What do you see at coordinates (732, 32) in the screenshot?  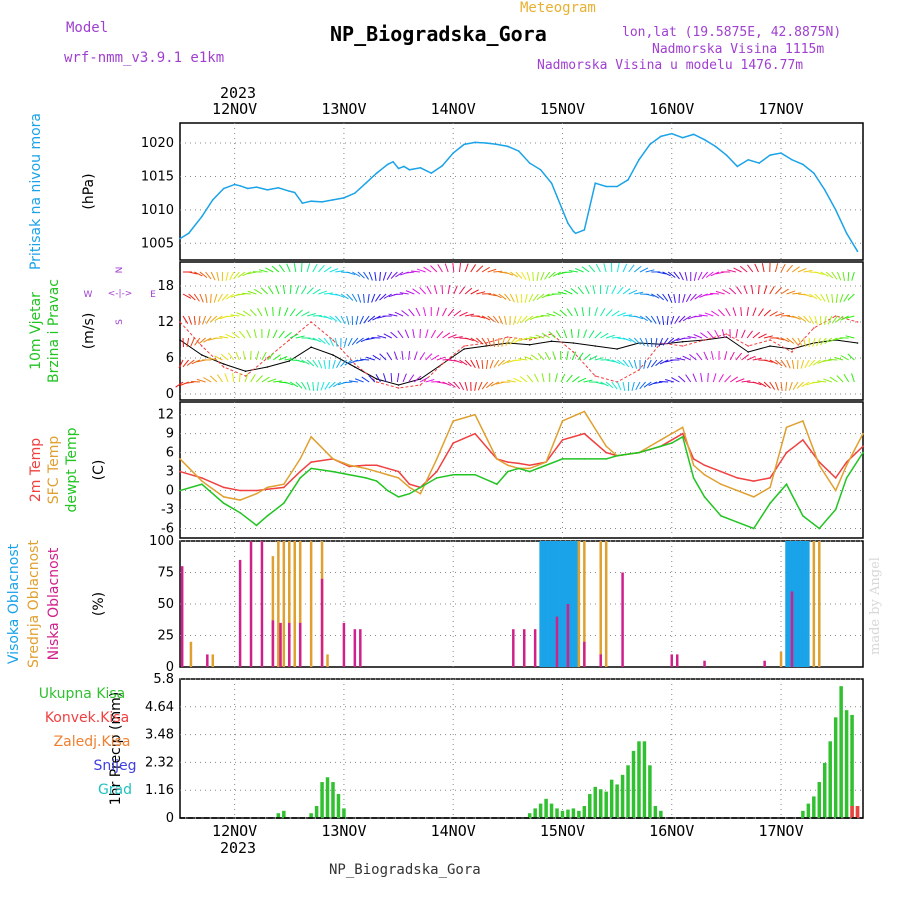 I see `lonlat-label: lon,lat (19.5875E, 42.8875N)` at bounding box center [732, 32].